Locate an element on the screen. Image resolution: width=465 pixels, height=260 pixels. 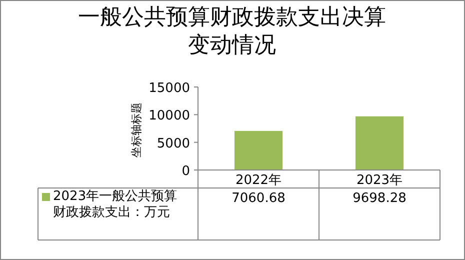
y-tick-label: 5000 is located at coordinates (173, 144).